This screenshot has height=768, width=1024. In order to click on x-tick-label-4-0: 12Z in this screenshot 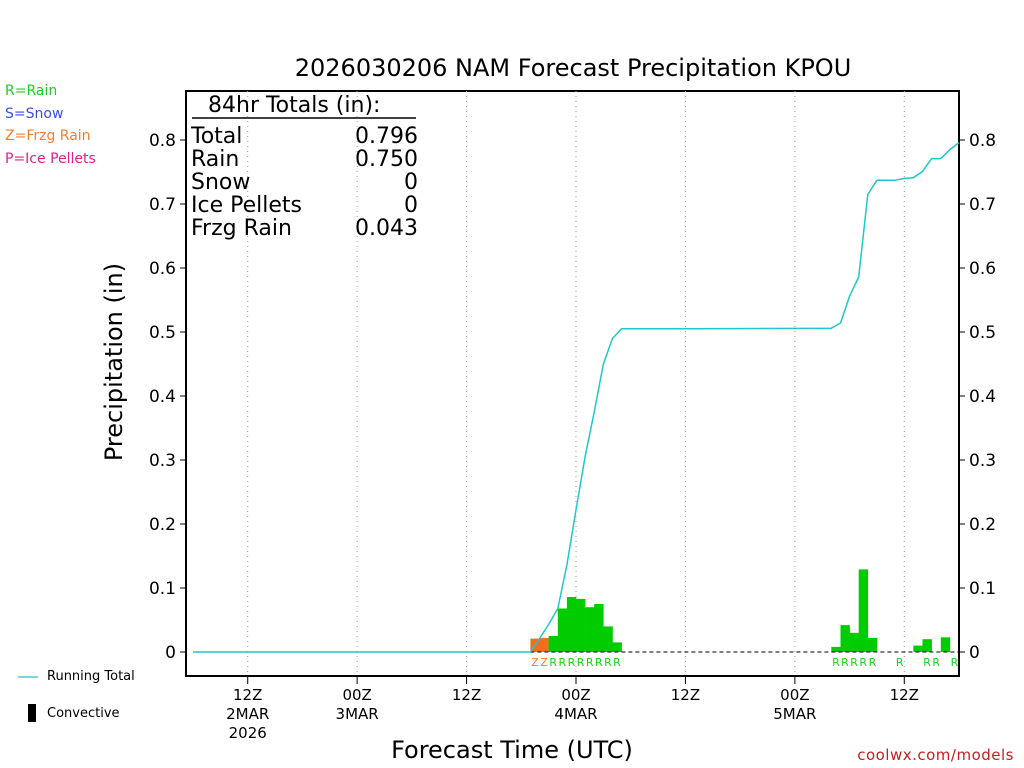, I will do `click(685, 695)`.